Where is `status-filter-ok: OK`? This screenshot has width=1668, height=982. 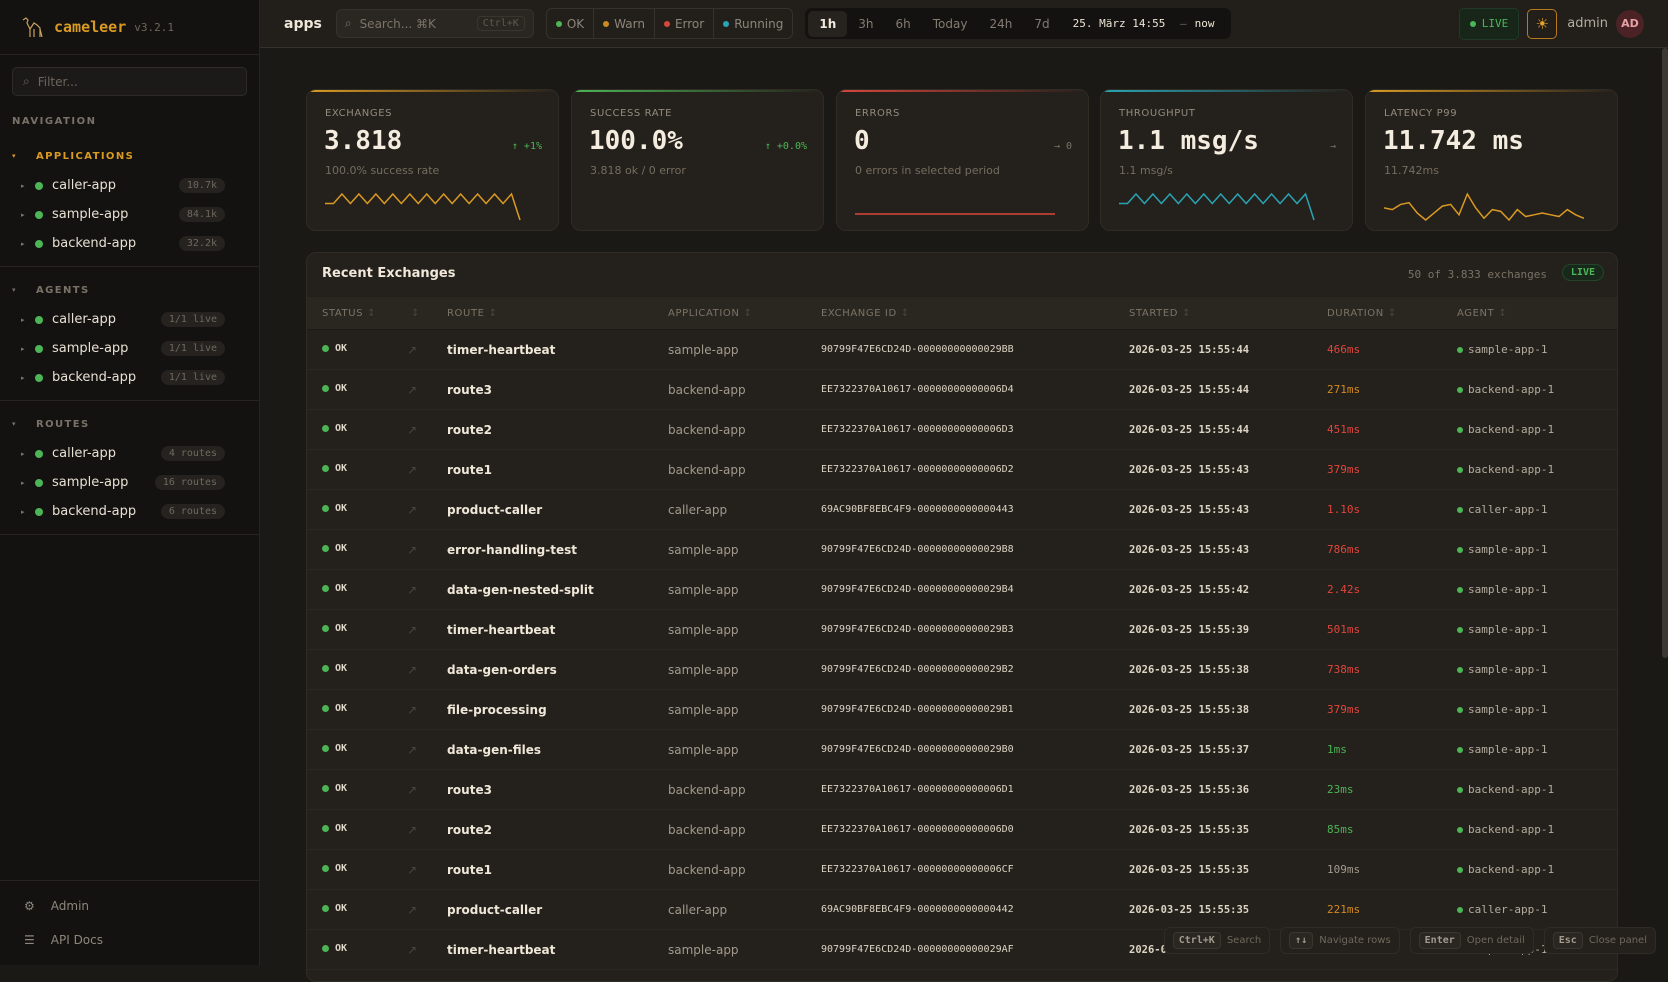
status-filter-ok: OK is located at coordinates (571, 23).